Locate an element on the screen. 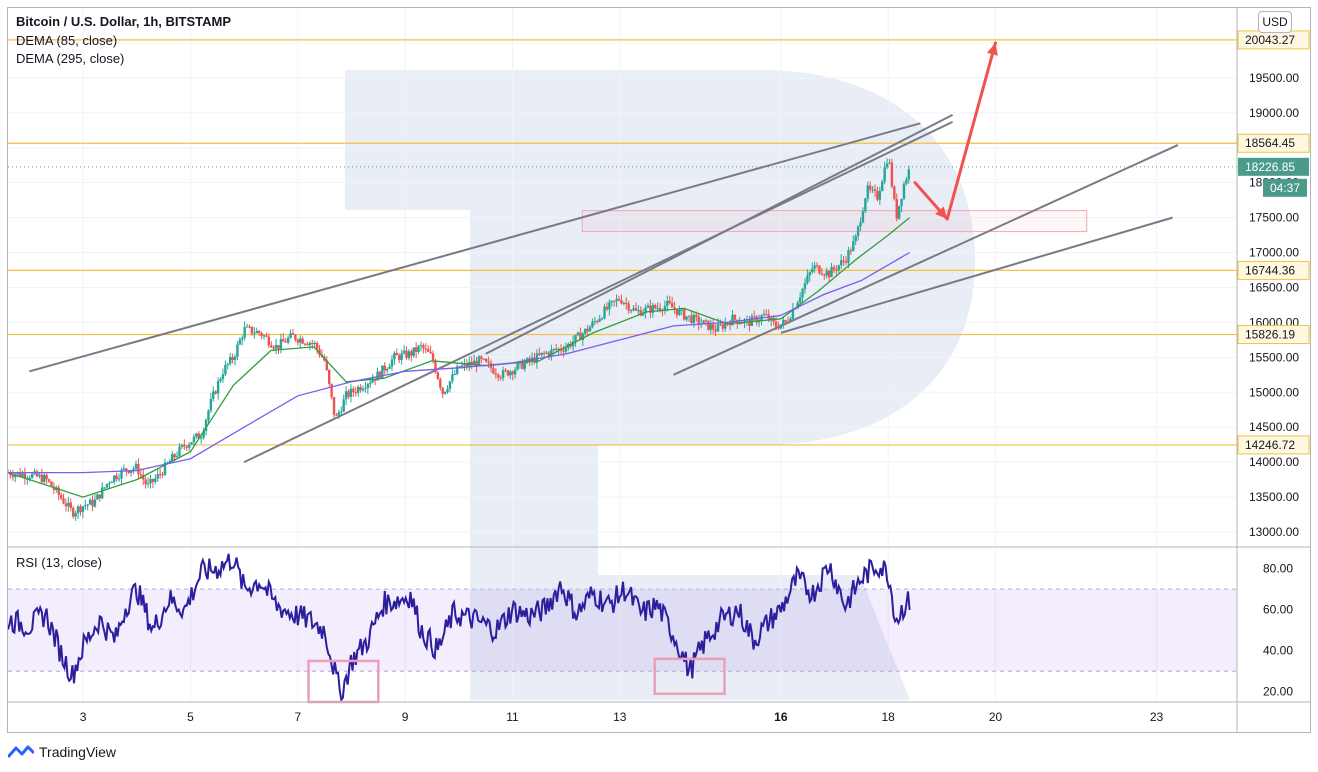 This screenshot has height=772, width=1318. price-tick-label-4: 15000.00 is located at coordinates (1274, 392).